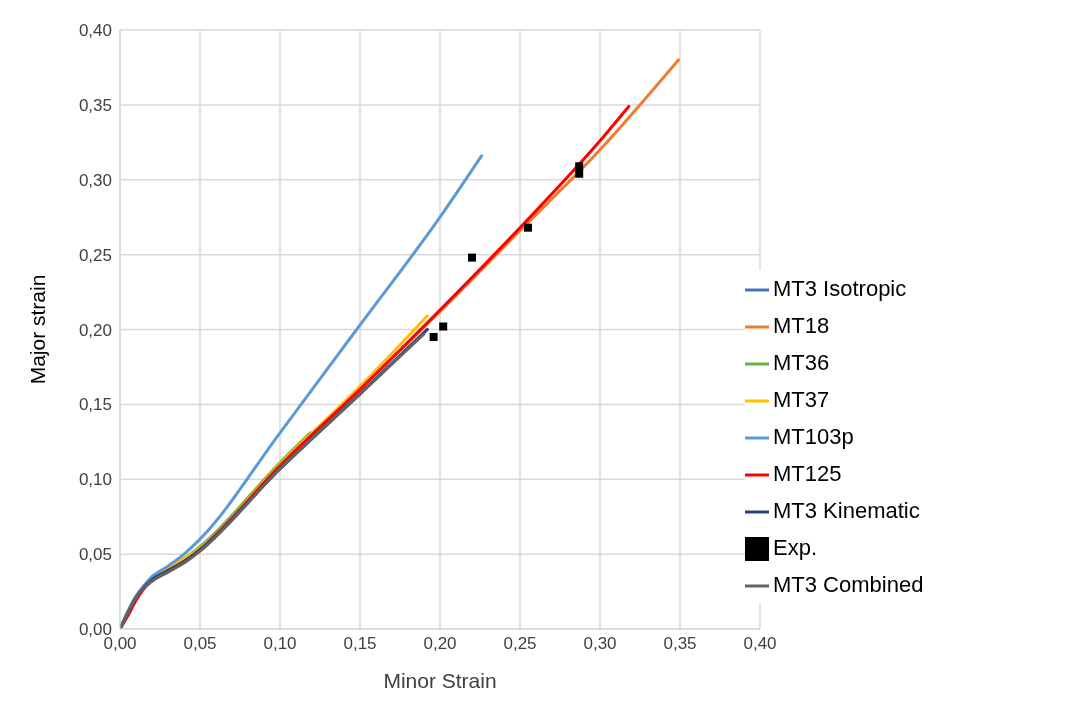 The width and height of the screenshot is (1075, 713). Describe the element at coordinates (801, 399) in the screenshot. I see `legend-label: MT37` at that location.